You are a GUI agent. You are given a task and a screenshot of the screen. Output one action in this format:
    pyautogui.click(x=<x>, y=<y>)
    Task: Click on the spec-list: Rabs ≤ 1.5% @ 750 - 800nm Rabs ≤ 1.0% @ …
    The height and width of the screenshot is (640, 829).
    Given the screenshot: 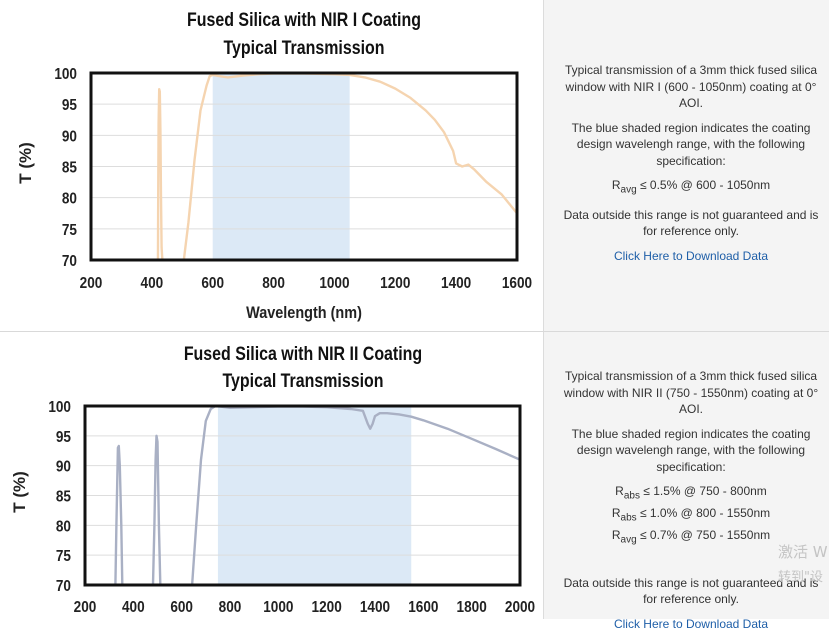 What is the action you would take?
    pyautogui.click(x=691, y=516)
    